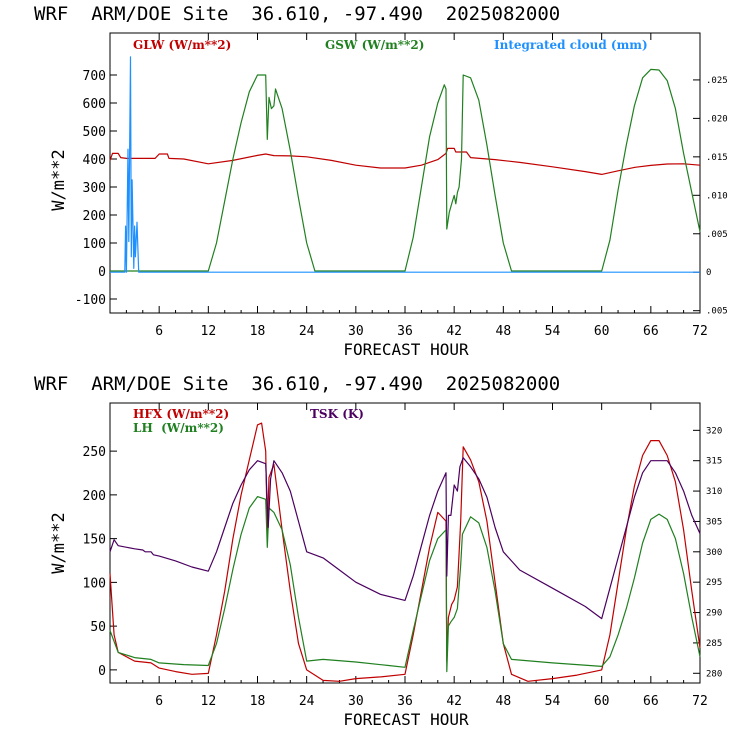  What do you see at coordinates (714, 583) in the screenshot?
I see `y2-tick-label: 295` at bounding box center [714, 583].